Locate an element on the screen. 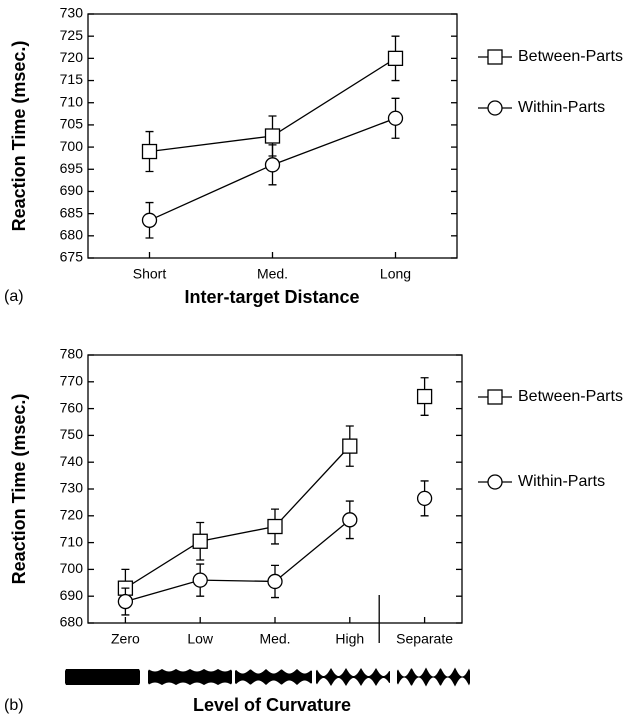  x-tick-label: Separate is located at coordinates (424, 639).